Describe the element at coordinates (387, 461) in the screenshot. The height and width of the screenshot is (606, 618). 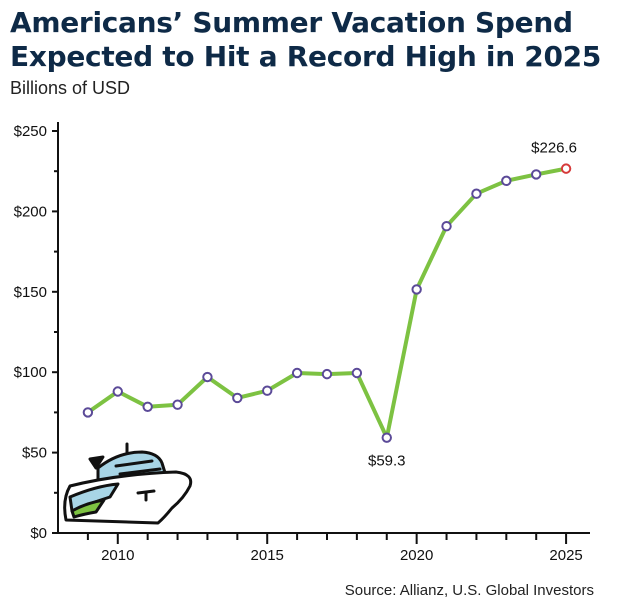
I see `data-label: $59.3` at that location.